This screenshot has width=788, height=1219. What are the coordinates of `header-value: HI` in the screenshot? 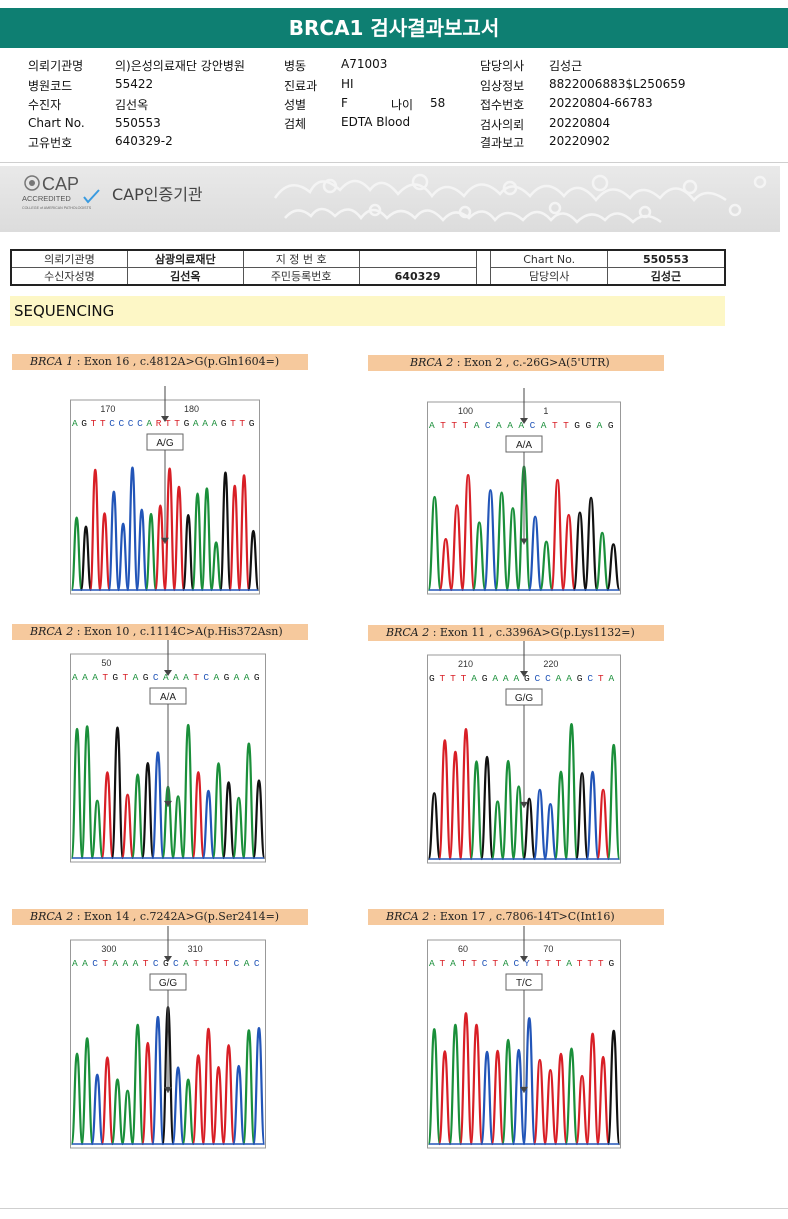 It's located at (347, 84).